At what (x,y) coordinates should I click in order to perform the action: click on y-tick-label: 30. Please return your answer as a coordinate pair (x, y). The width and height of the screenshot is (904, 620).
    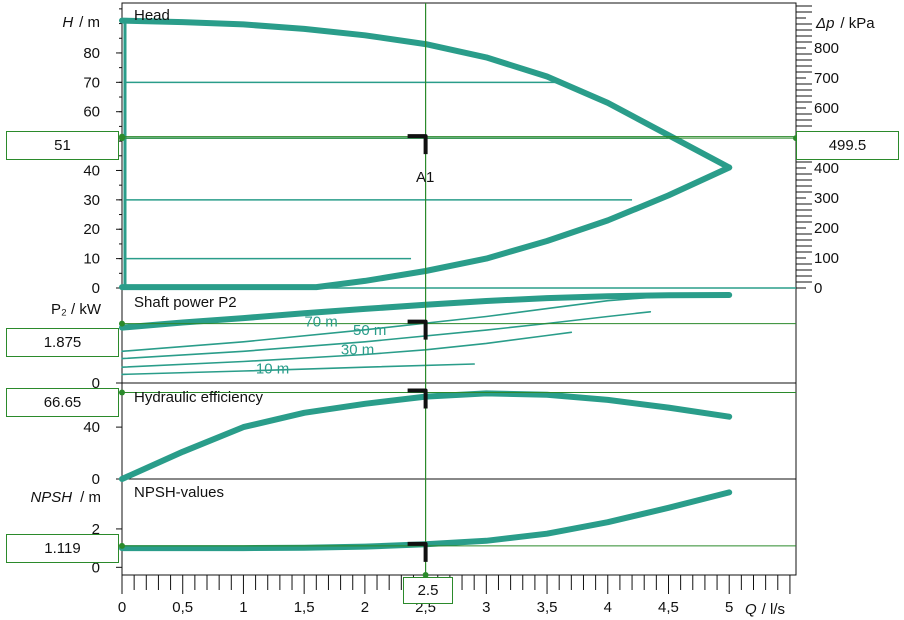
    Looking at the image, I should click on (91, 200).